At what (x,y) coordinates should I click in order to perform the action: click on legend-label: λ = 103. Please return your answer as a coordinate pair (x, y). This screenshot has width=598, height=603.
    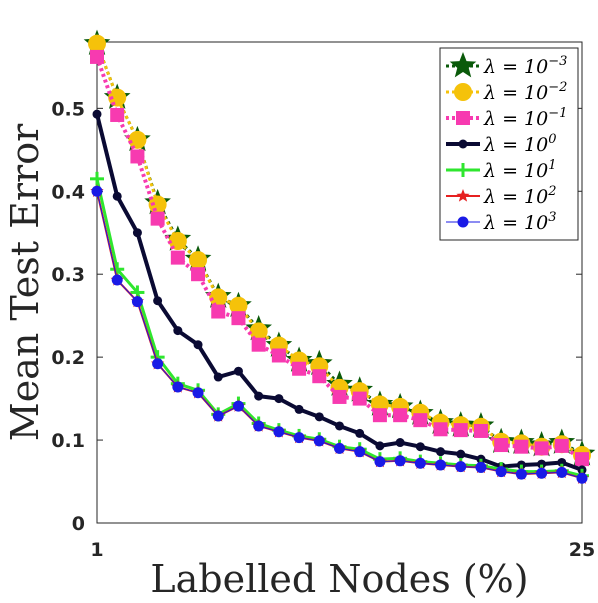
    Looking at the image, I should click on (520, 222).